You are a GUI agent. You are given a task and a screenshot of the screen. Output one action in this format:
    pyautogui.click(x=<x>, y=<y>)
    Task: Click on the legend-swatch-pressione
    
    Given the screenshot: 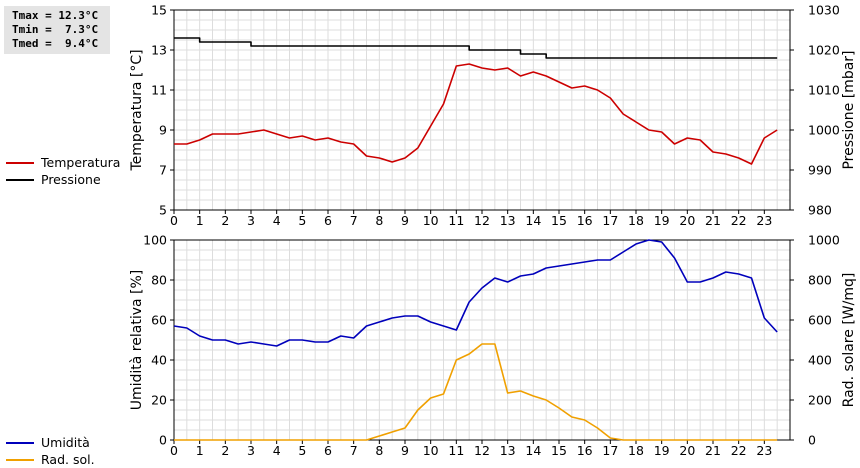 What is the action you would take?
    pyautogui.click(x=20, y=179)
    